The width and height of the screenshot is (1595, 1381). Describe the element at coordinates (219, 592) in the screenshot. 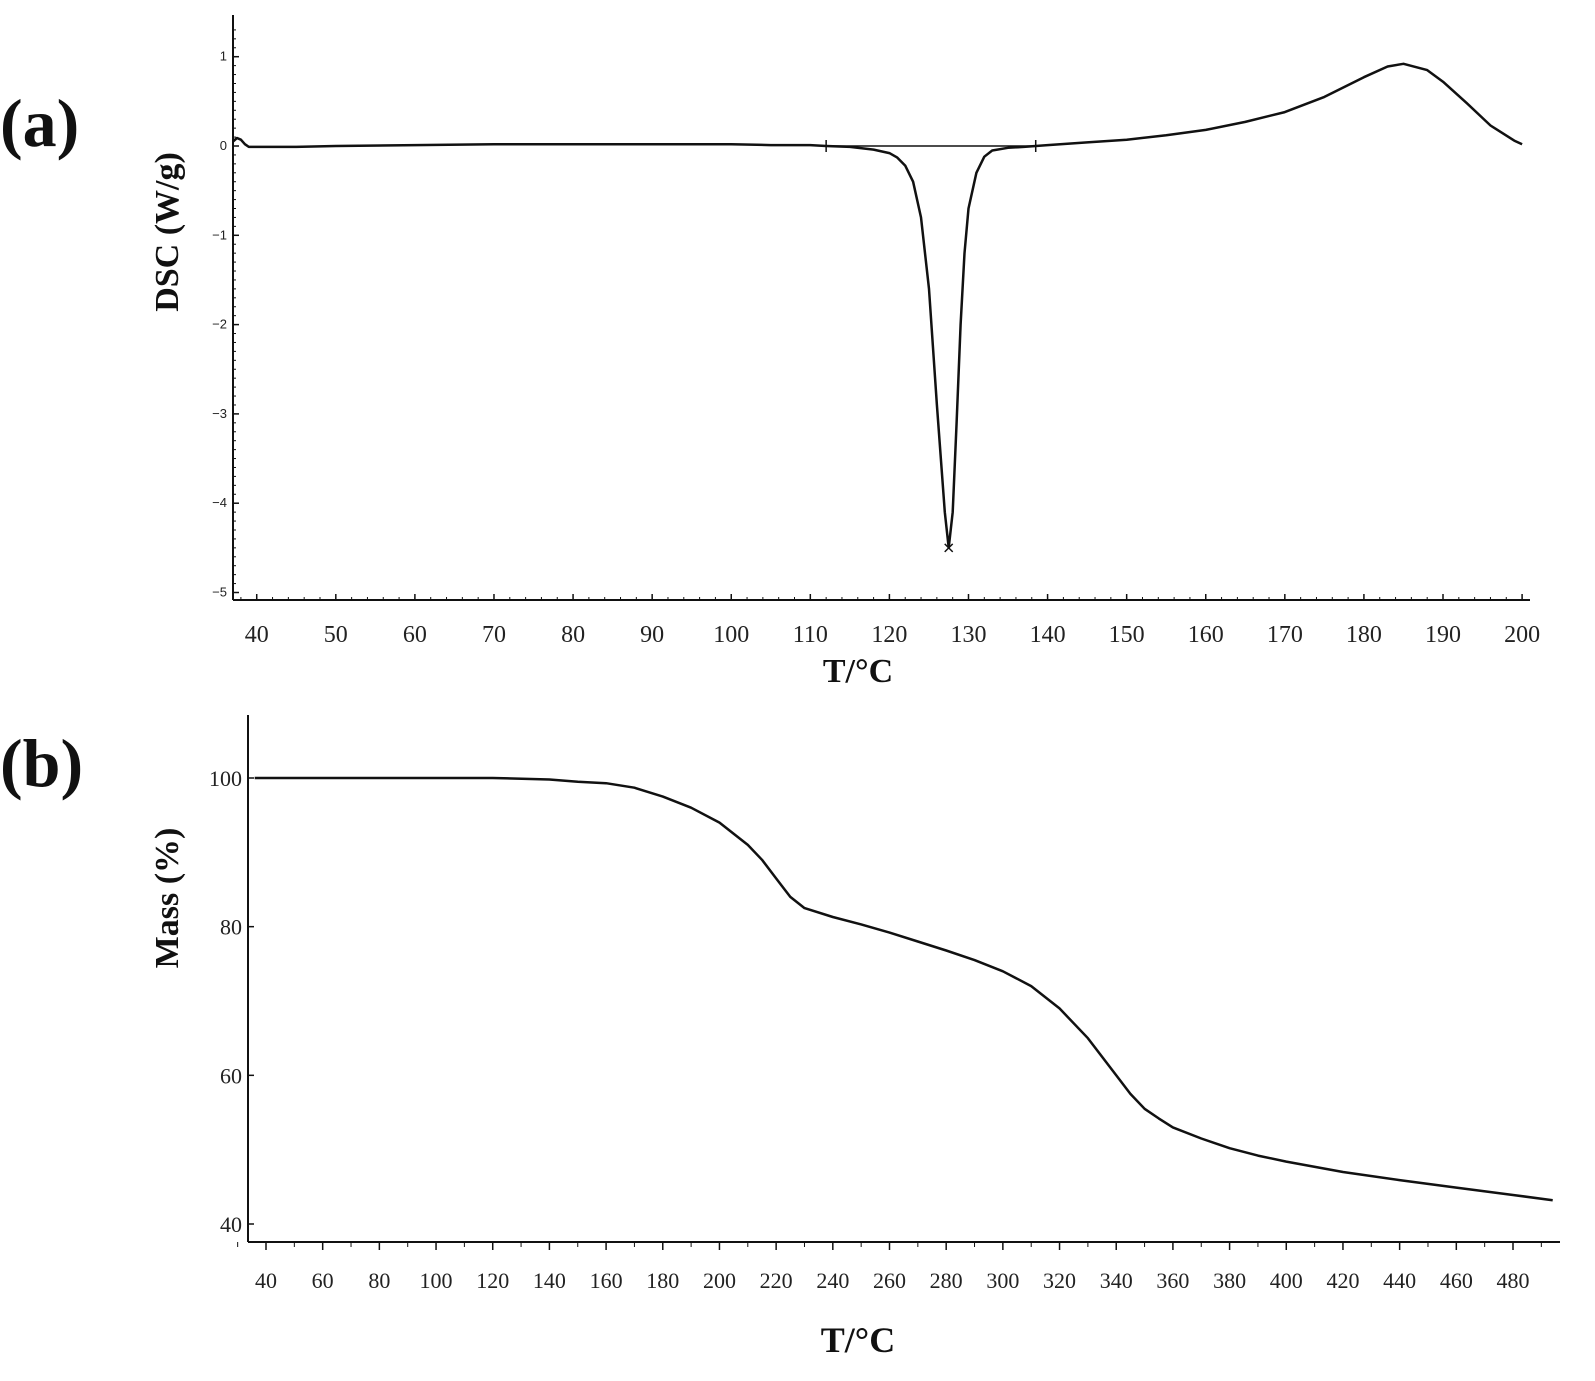

I see `dsc-y-tick-label: −5` at that location.